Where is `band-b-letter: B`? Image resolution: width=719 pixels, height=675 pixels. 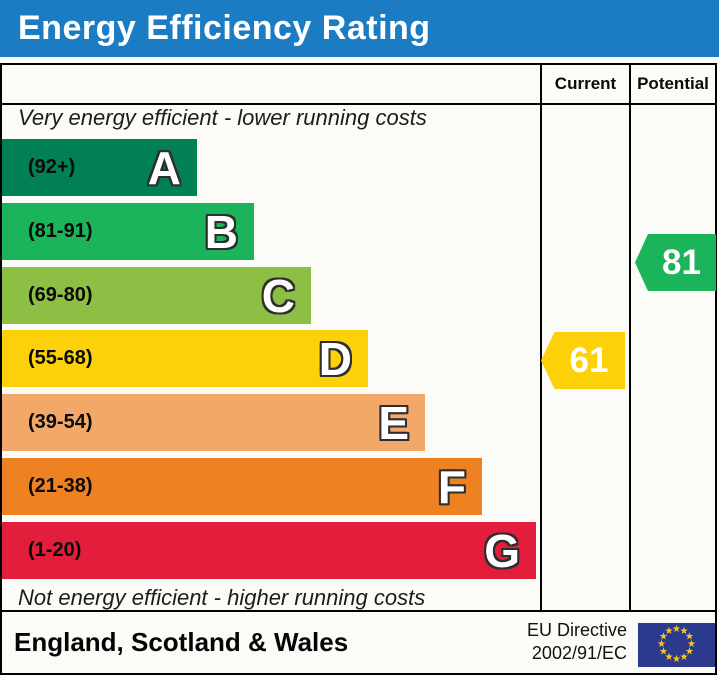 band-b-letter: B is located at coordinates (221, 231).